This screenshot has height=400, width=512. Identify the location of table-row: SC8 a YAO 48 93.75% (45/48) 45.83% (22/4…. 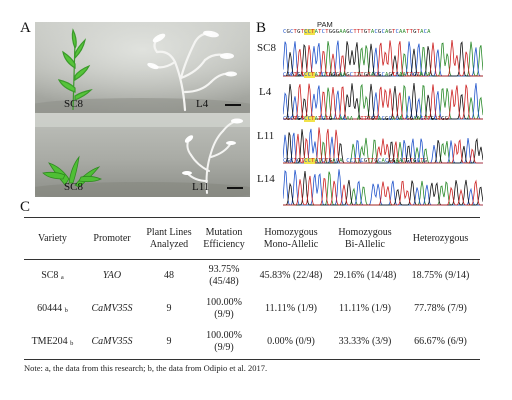
(252, 275).